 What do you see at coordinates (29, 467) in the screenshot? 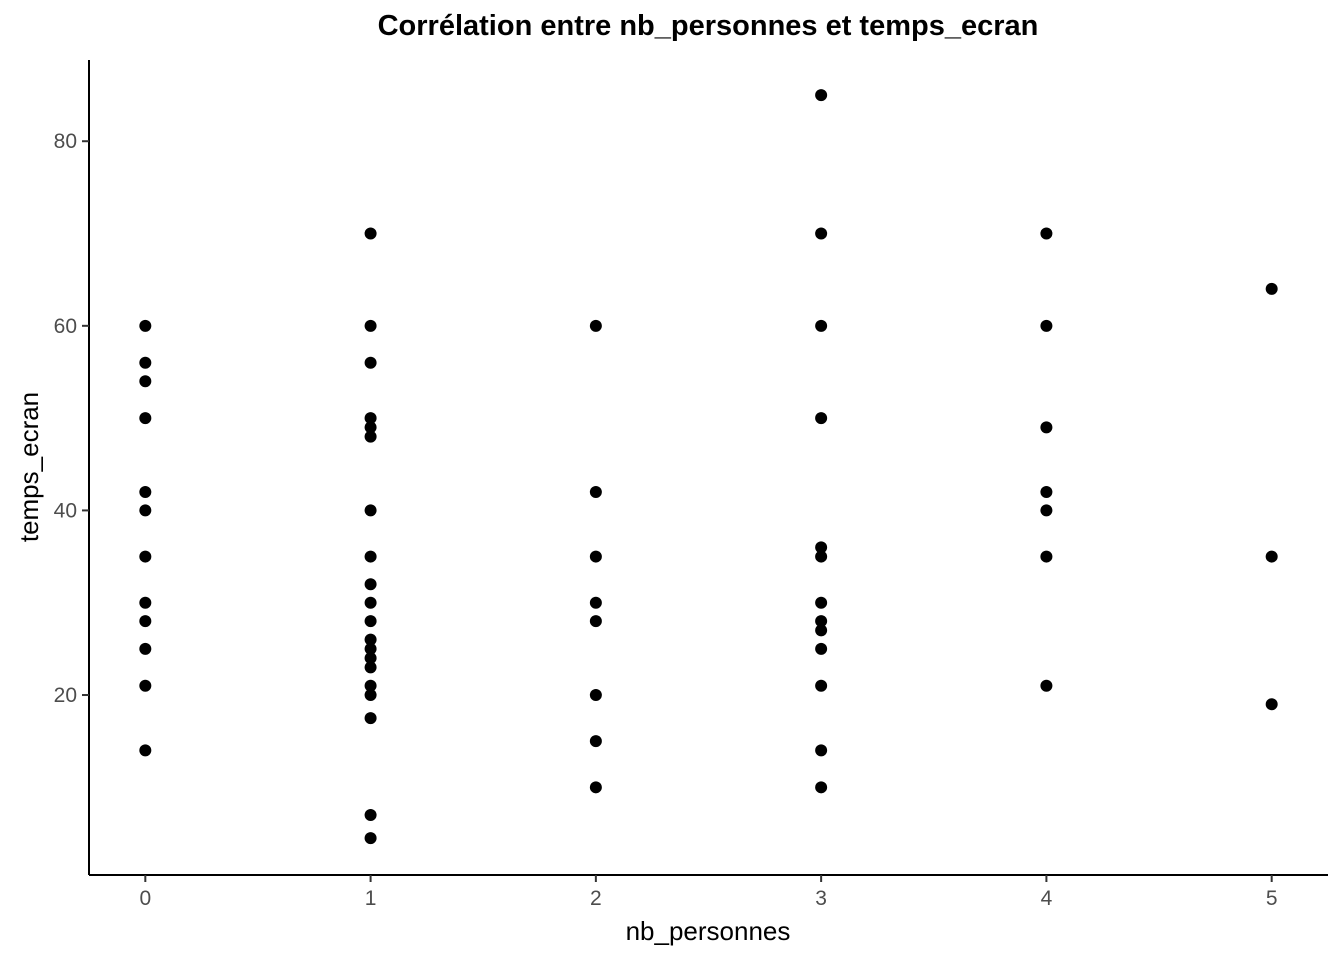
I see `y-axis-title: temps_ecran` at bounding box center [29, 467].